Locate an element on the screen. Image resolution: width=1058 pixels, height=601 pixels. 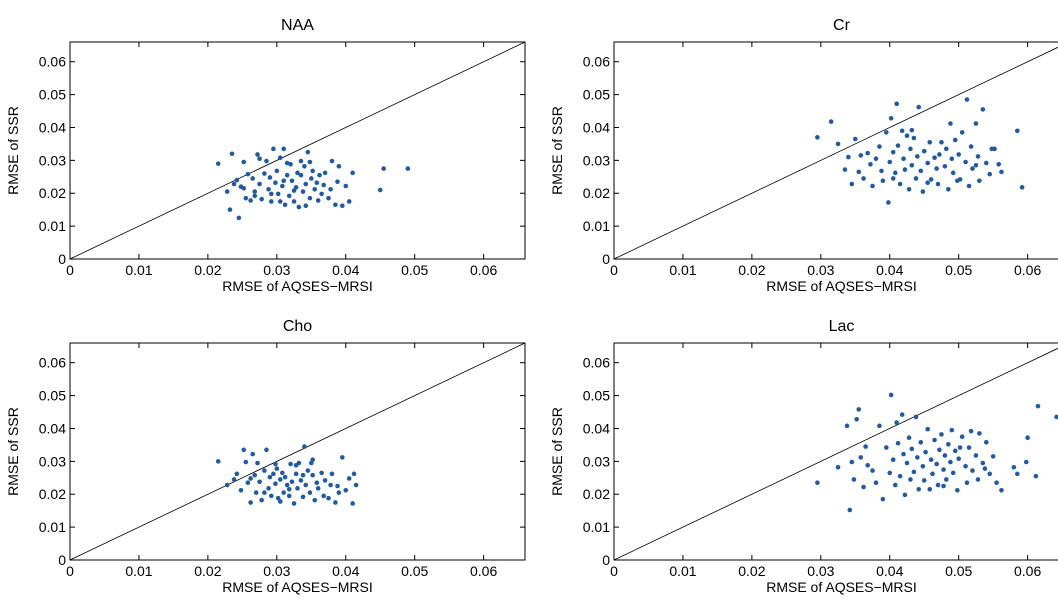
x-tick-label: 0.02 is located at coordinates (751, 270).